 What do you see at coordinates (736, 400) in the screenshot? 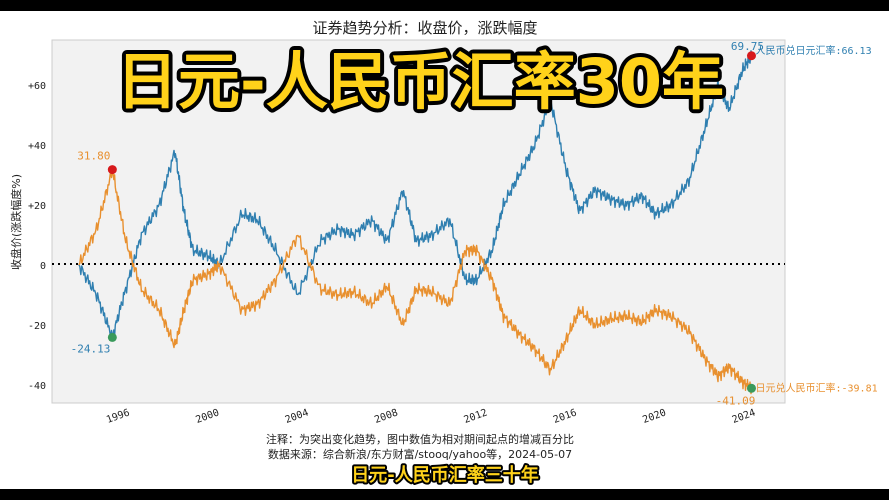
I see `annotation-label: -41.09` at bounding box center [736, 400].